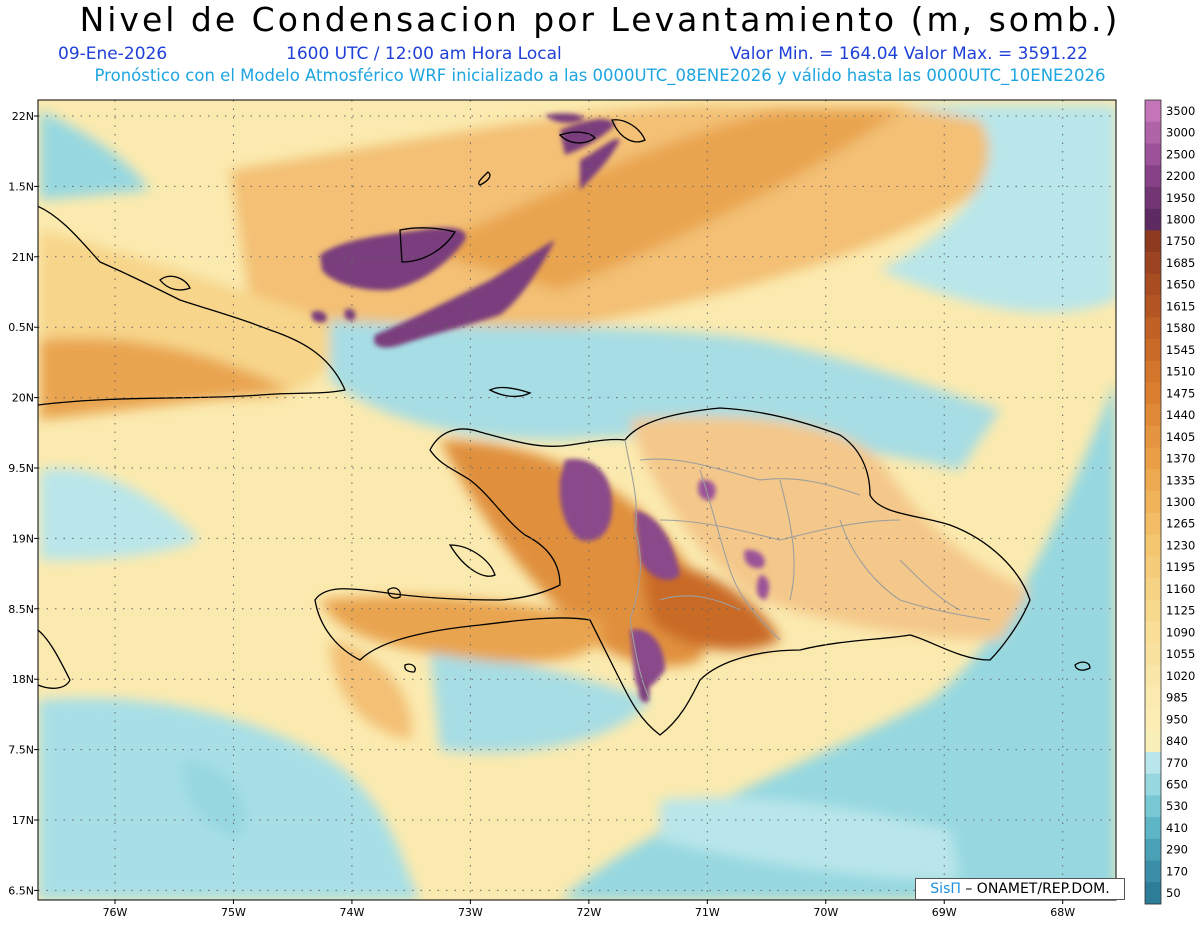 The width and height of the screenshot is (1200, 927). Describe the element at coordinates (113, 54) in the screenshot. I see `forecast-date: 09-Ene-2026` at that location.